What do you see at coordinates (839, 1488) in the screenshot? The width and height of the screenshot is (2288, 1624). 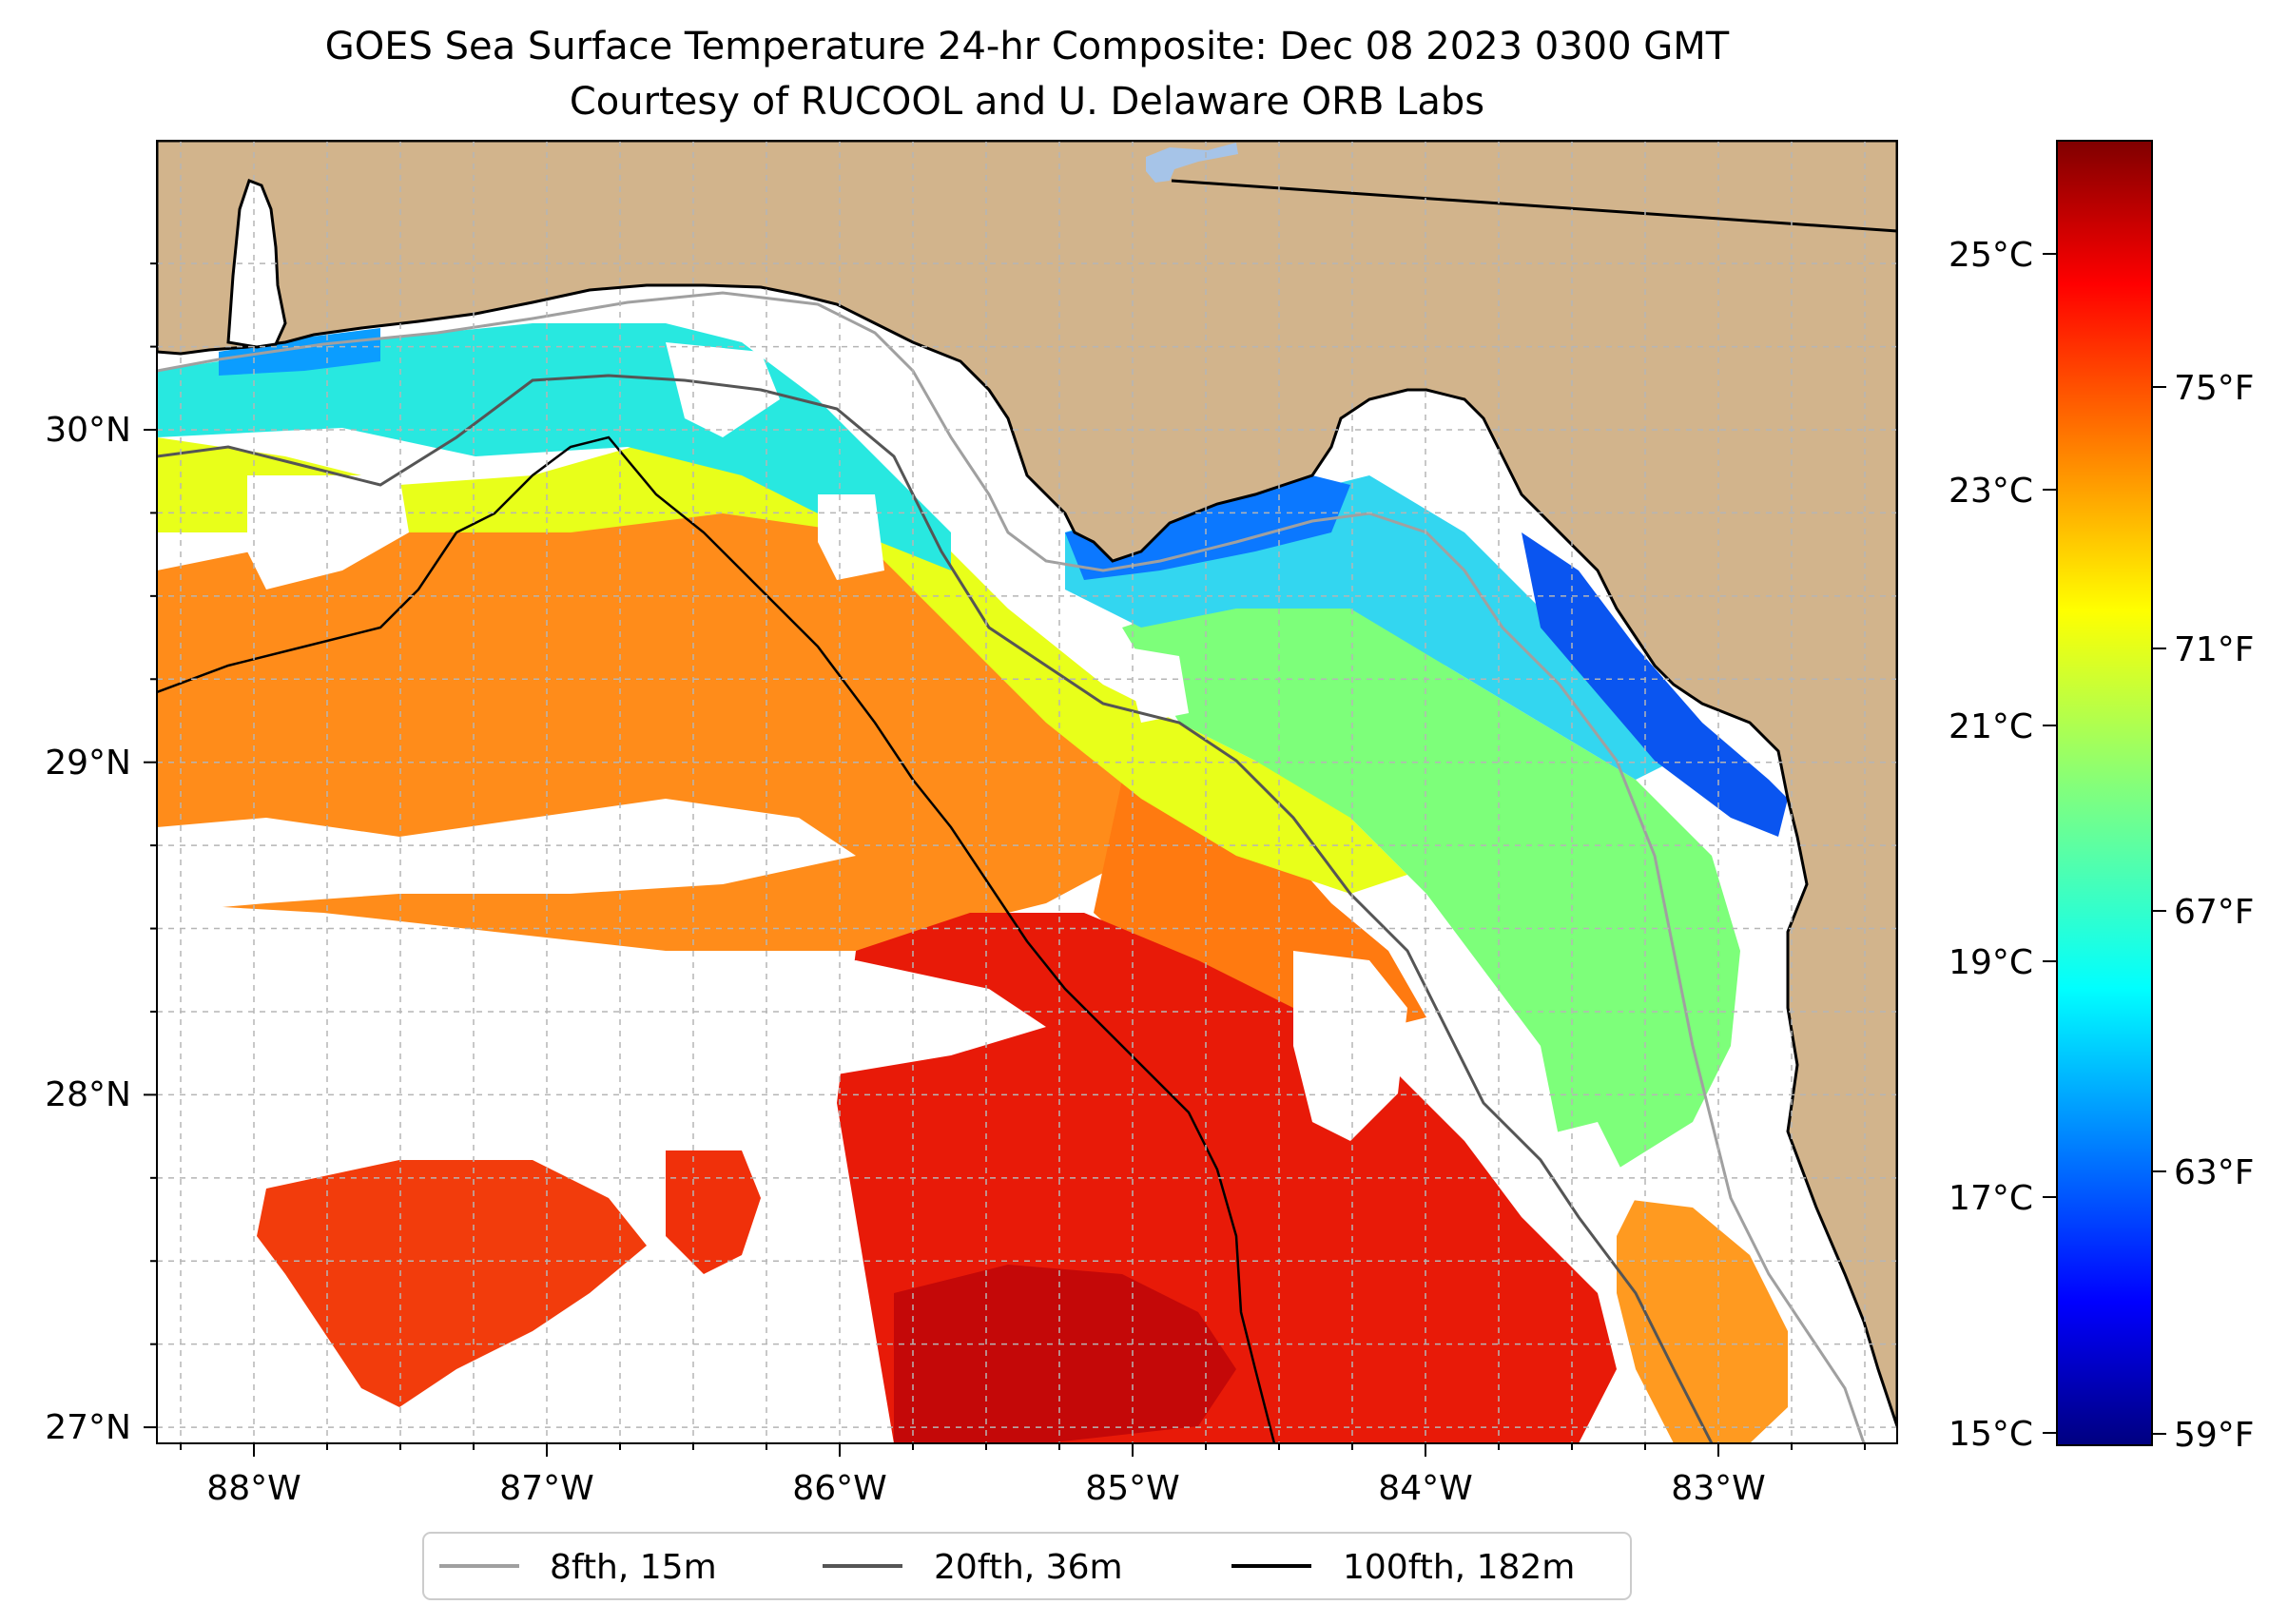 I see `lon-label: 86°W` at bounding box center [839, 1488].